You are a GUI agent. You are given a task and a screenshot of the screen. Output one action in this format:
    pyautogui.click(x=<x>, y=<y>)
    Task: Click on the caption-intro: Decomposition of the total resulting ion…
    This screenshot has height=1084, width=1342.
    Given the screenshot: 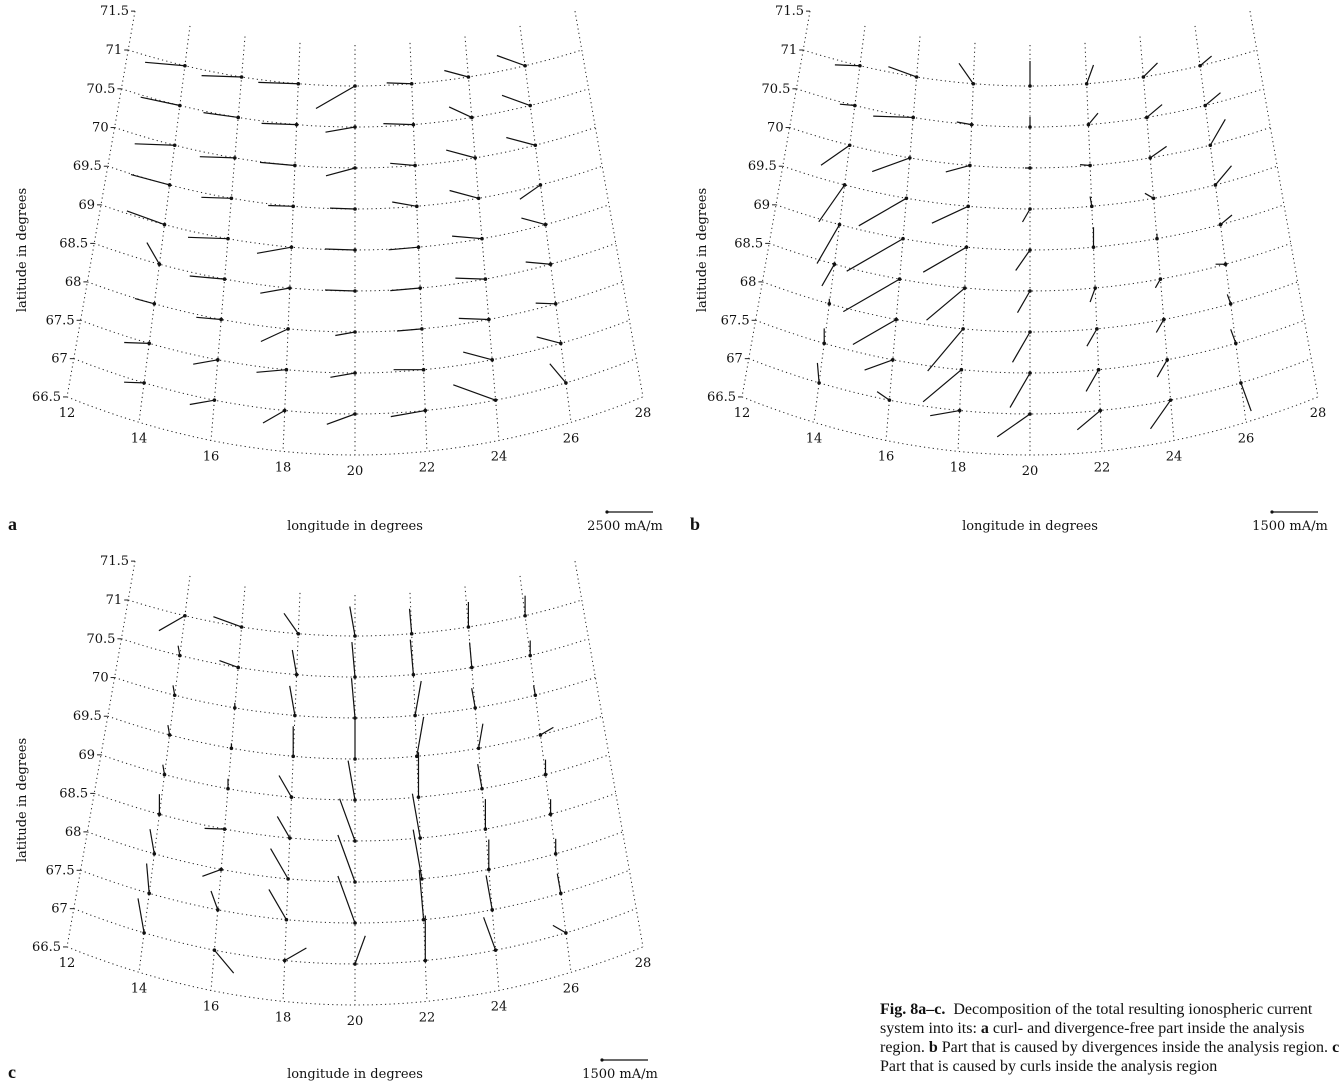 What is the action you would take?
    pyautogui.click(x=1096, y=1019)
    